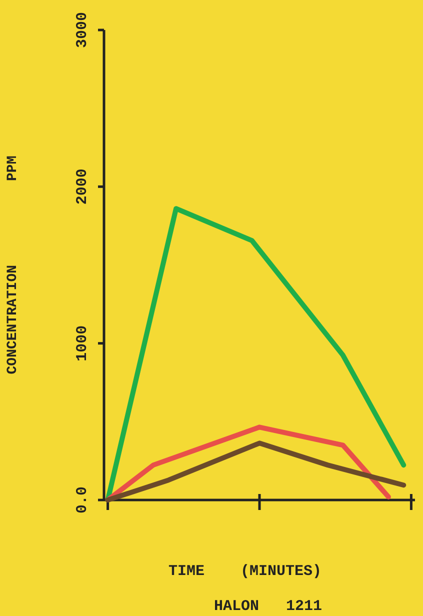 The width and height of the screenshot is (423, 616). Describe the element at coordinates (82, 186) in the screenshot. I see `y-tick-label: 2000` at that location.